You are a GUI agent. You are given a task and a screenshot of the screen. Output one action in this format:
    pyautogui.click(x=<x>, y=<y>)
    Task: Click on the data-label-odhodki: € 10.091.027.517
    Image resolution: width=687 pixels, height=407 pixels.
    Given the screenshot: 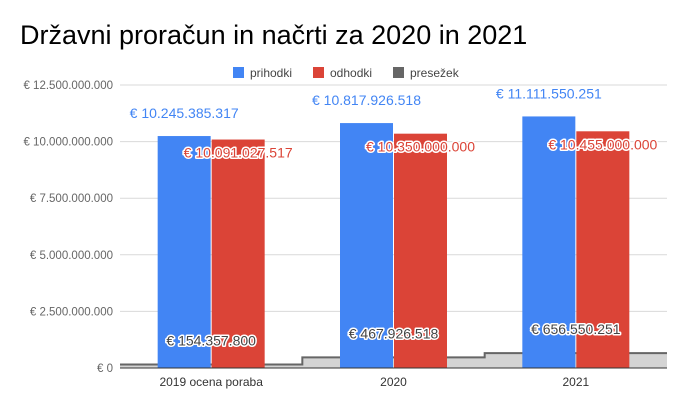 What is the action you would take?
    pyautogui.click(x=238, y=153)
    